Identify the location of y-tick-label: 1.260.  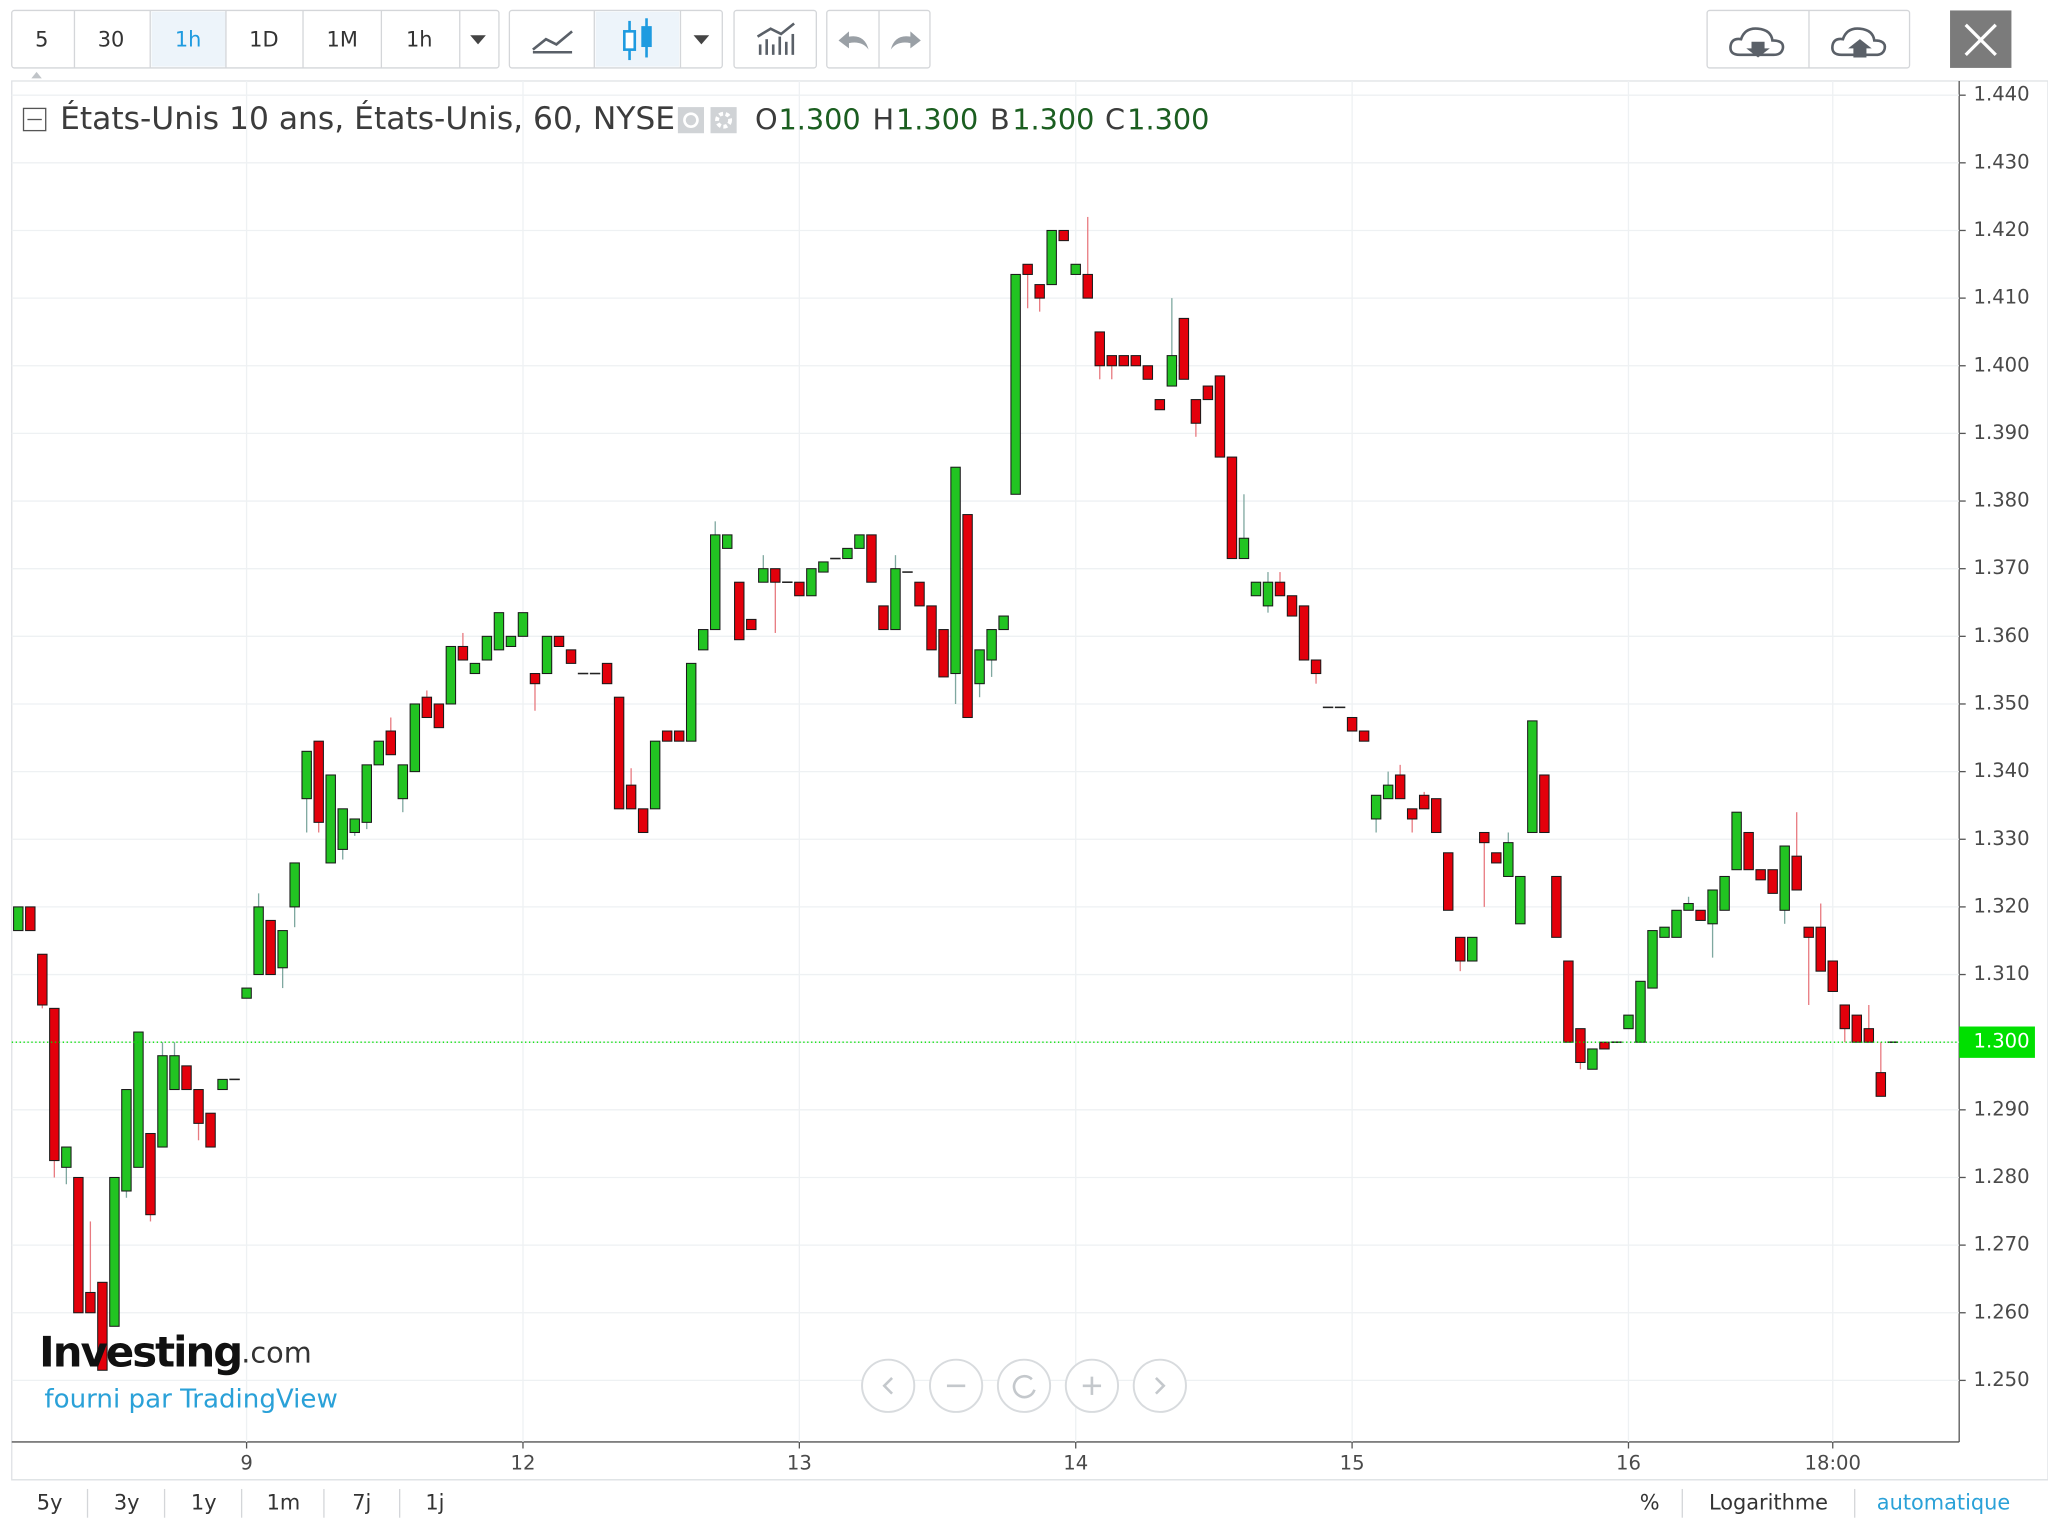
(2002, 1311).